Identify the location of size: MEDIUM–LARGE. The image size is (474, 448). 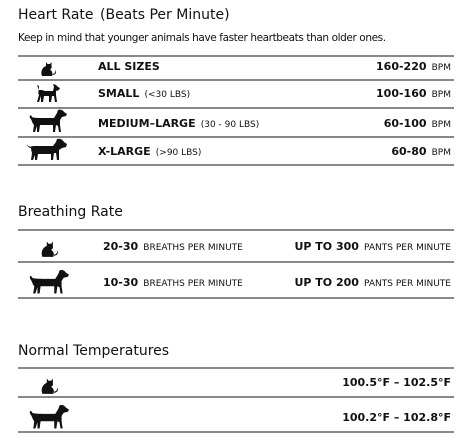
(147, 123).